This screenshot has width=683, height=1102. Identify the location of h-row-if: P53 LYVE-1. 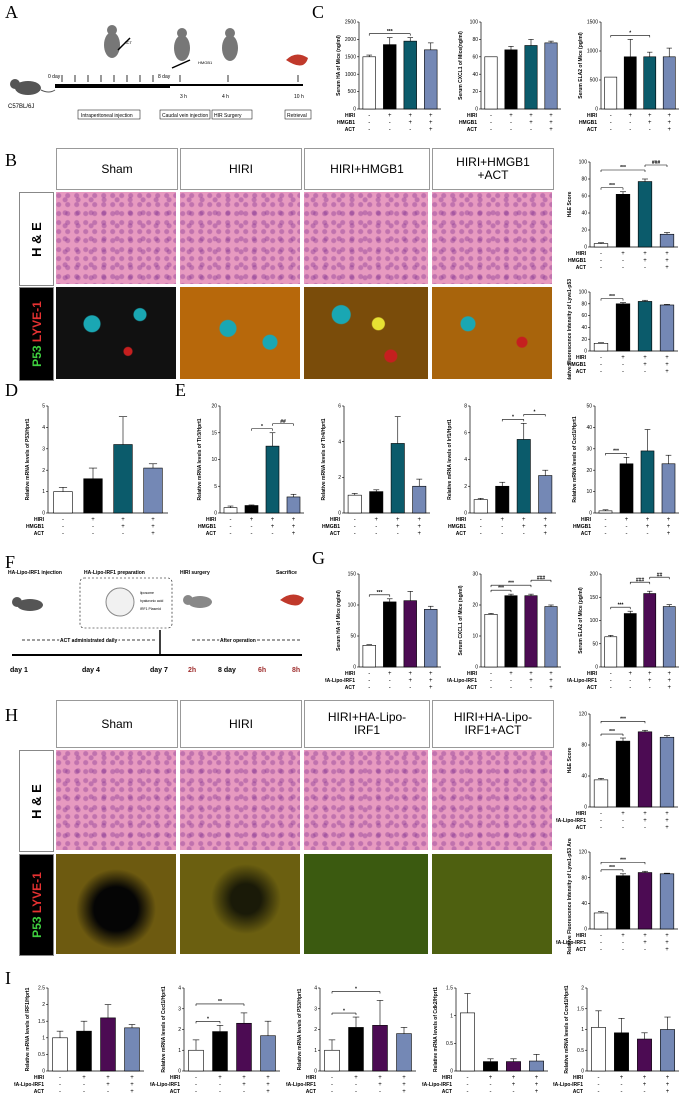
(36, 905).